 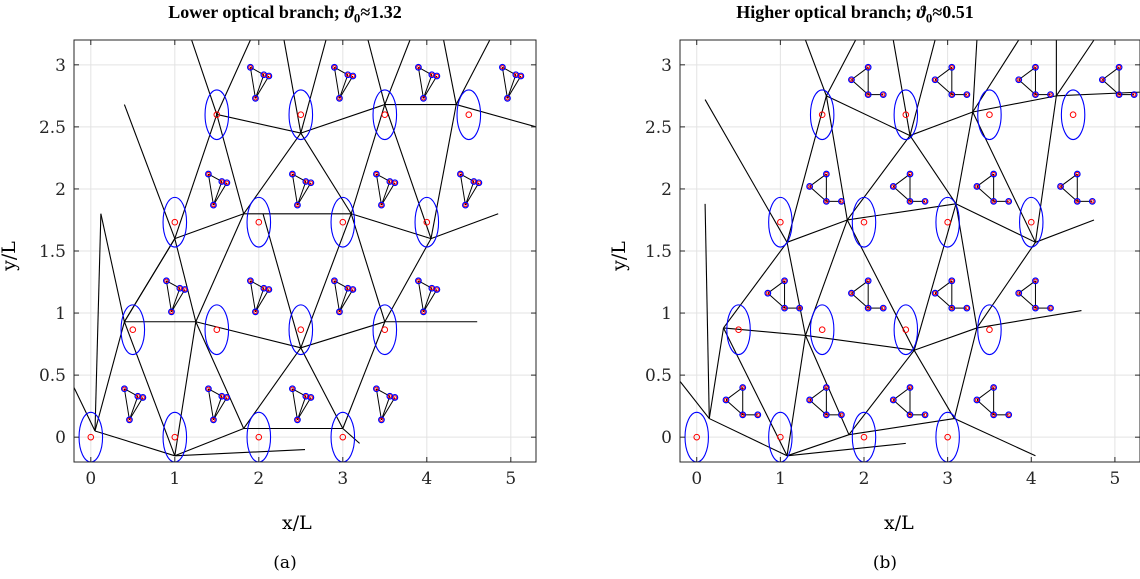 I want to click on x-axis-label-b: x/L, so click(x=899, y=523).